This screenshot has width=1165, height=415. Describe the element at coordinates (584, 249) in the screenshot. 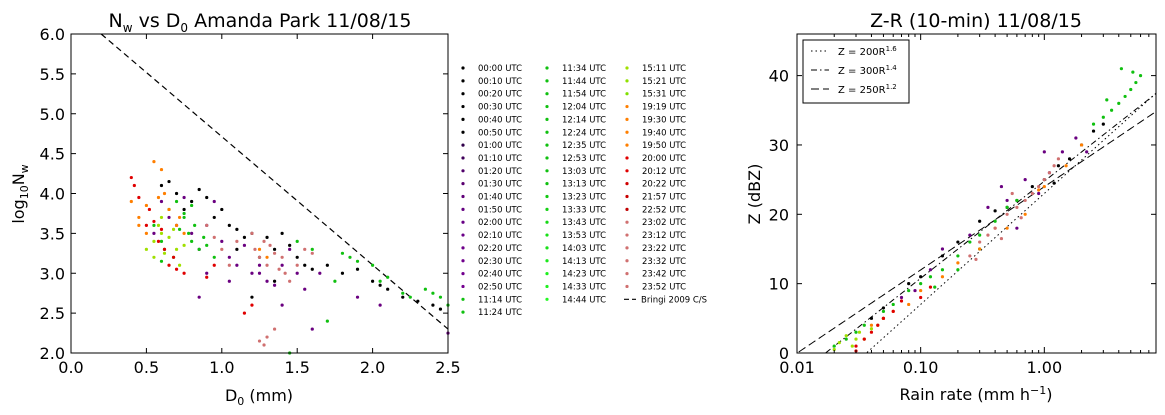

I see `legend-label: 14:03 UTC` at that location.